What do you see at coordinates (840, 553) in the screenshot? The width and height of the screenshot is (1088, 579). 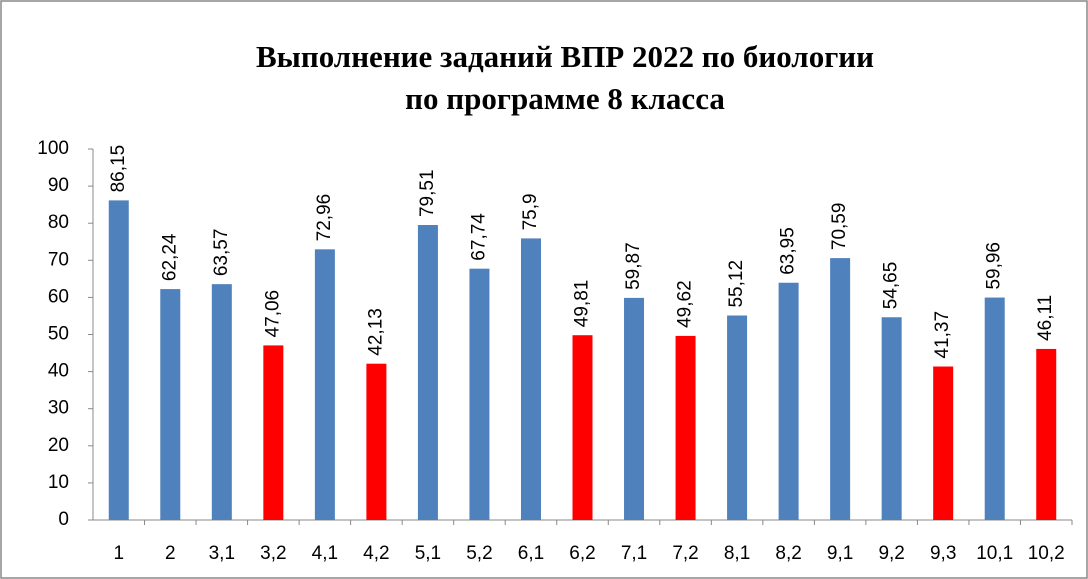 I see `x-tick-label: 9,1` at bounding box center [840, 553].